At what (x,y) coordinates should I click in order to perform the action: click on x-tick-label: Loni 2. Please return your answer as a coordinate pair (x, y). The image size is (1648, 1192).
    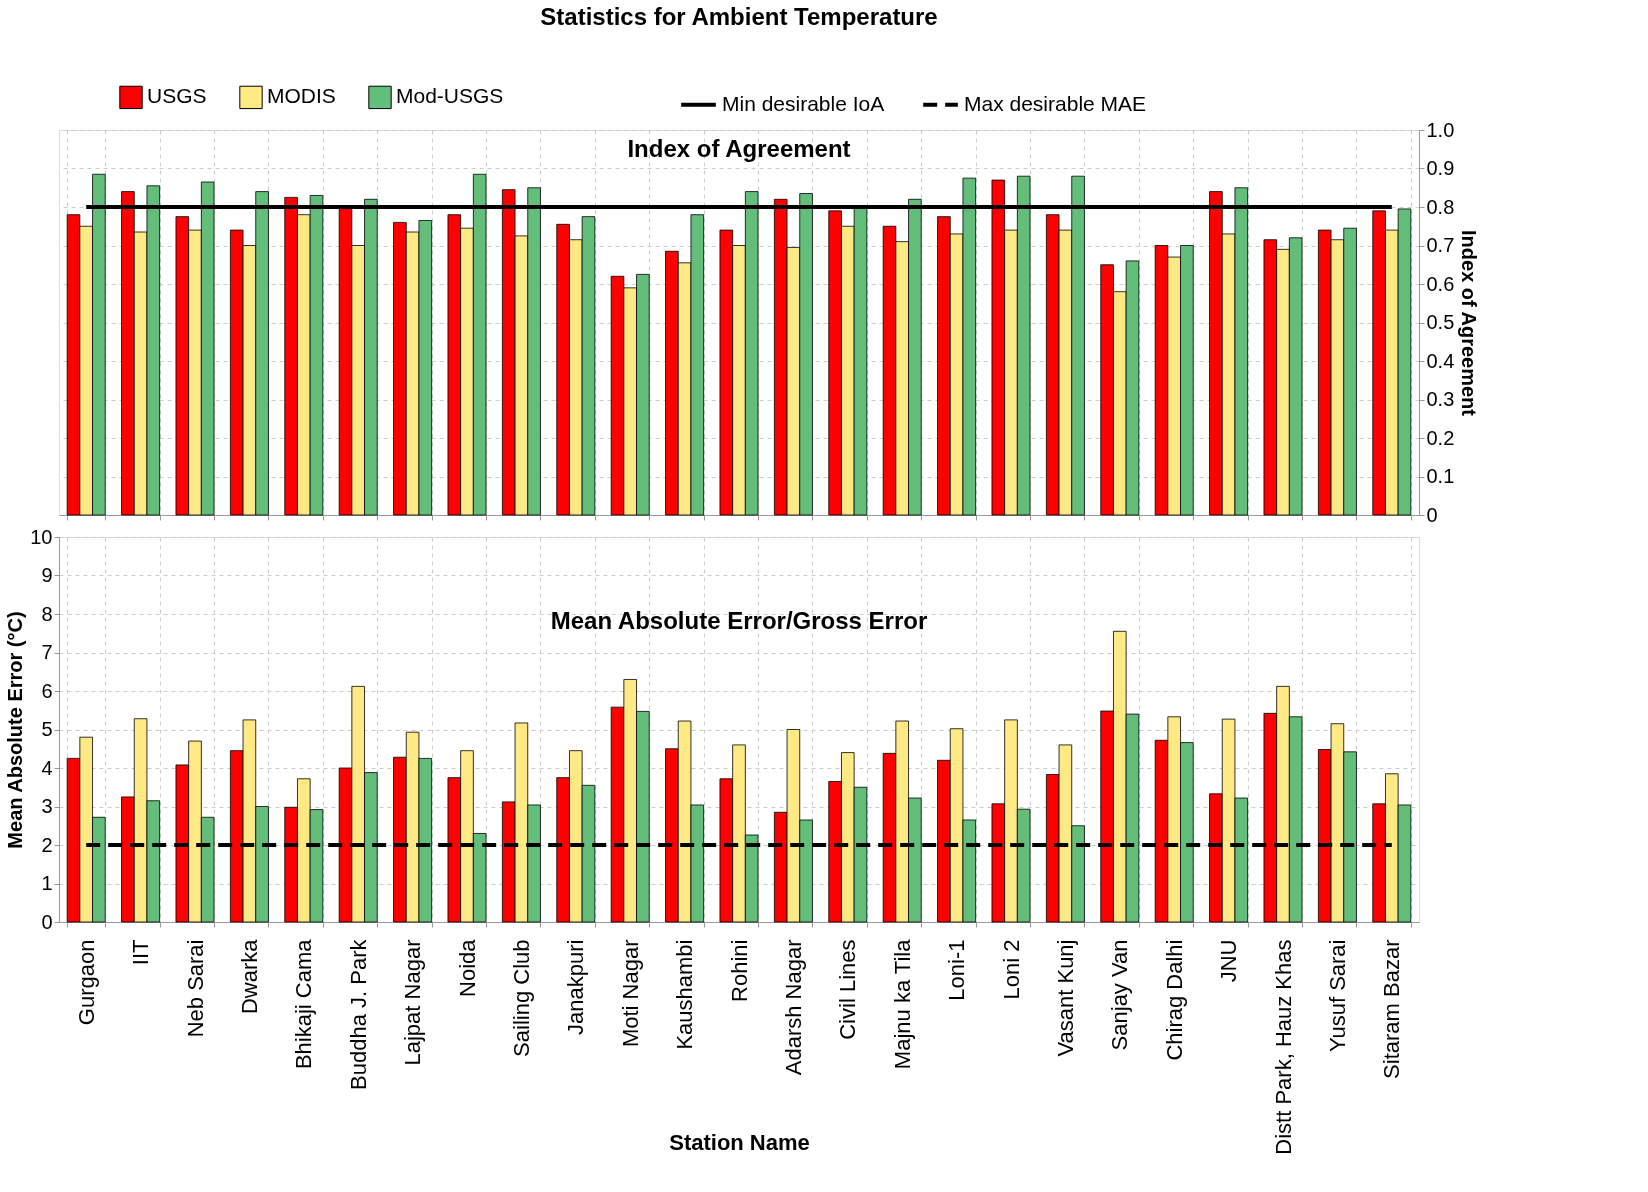
    Looking at the image, I should click on (1011, 969).